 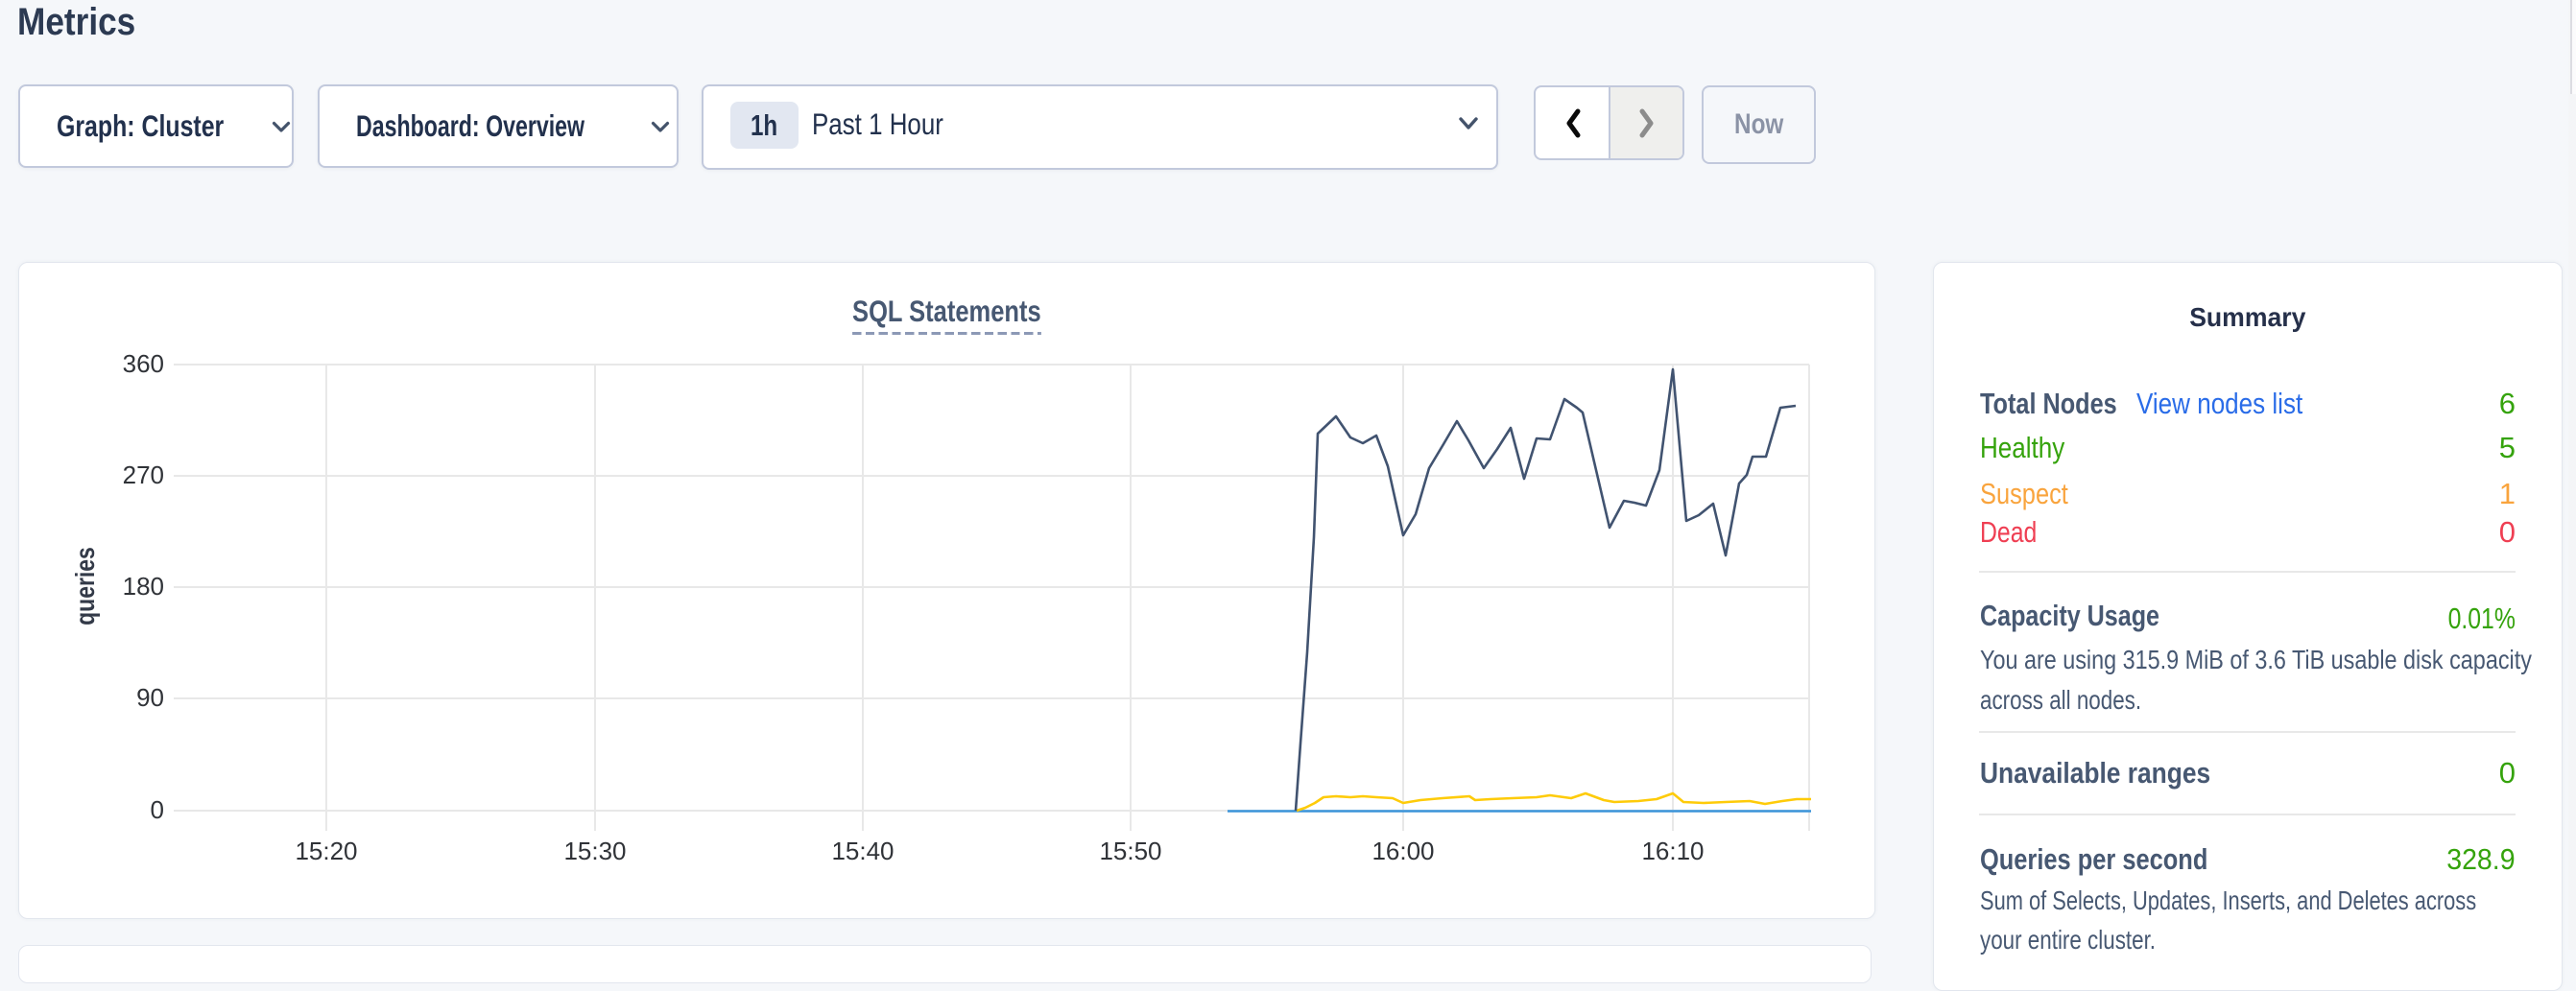 I want to click on svg-text: 270, so click(x=143, y=474).